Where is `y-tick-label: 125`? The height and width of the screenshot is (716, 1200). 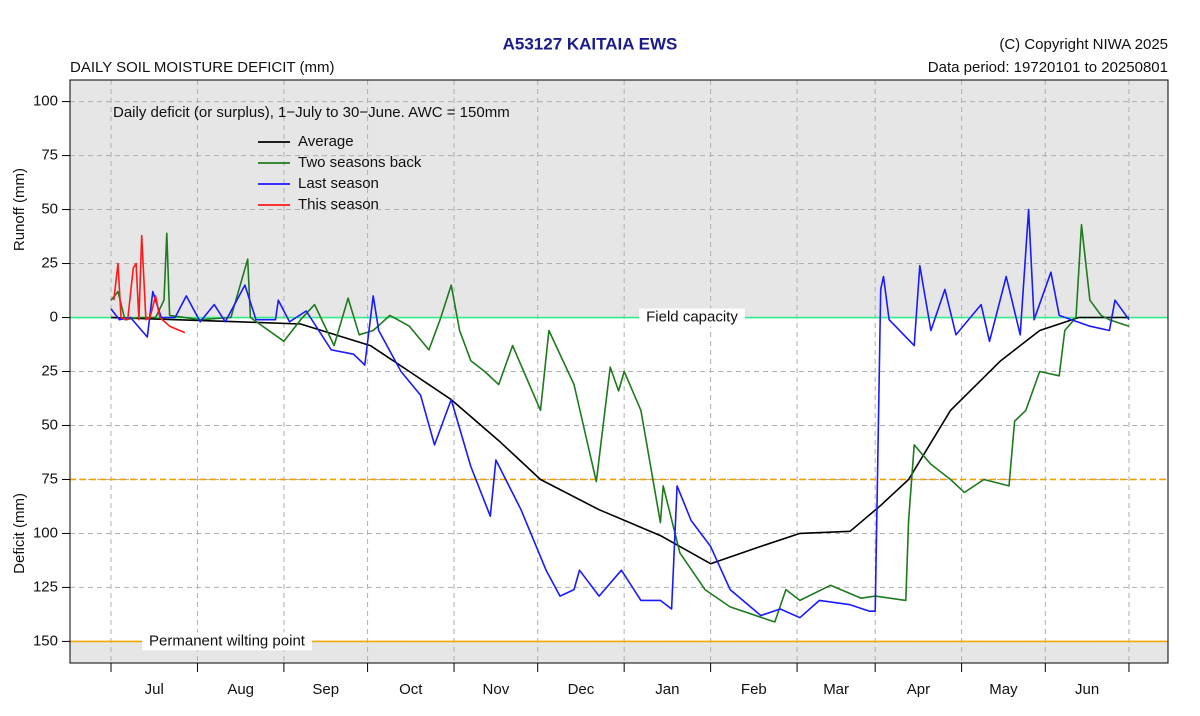
y-tick-label: 125 is located at coordinates (45, 586).